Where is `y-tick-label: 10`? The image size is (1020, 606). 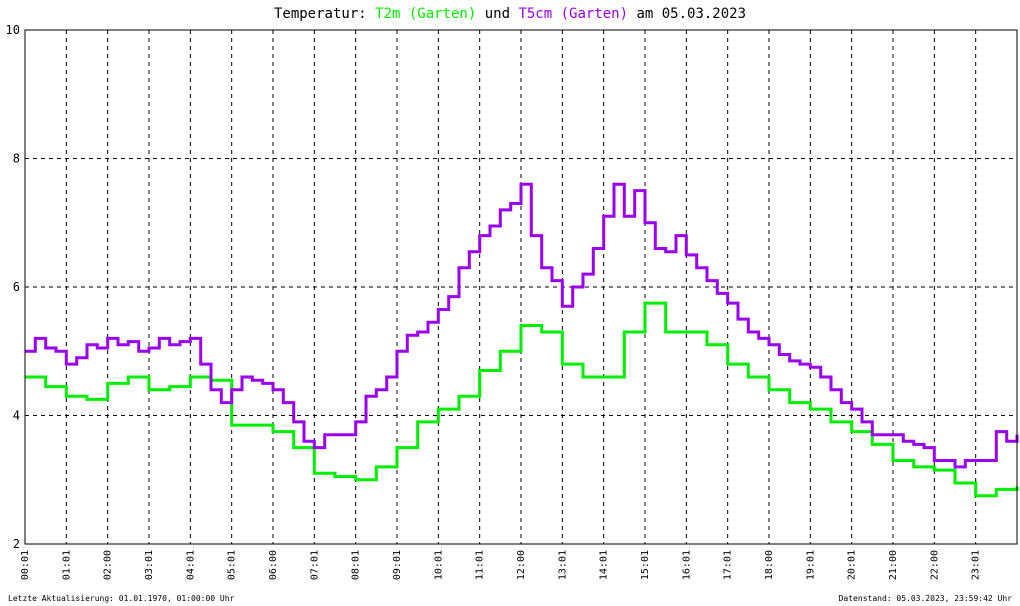 y-tick-label: 10 is located at coordinates (13, 30).